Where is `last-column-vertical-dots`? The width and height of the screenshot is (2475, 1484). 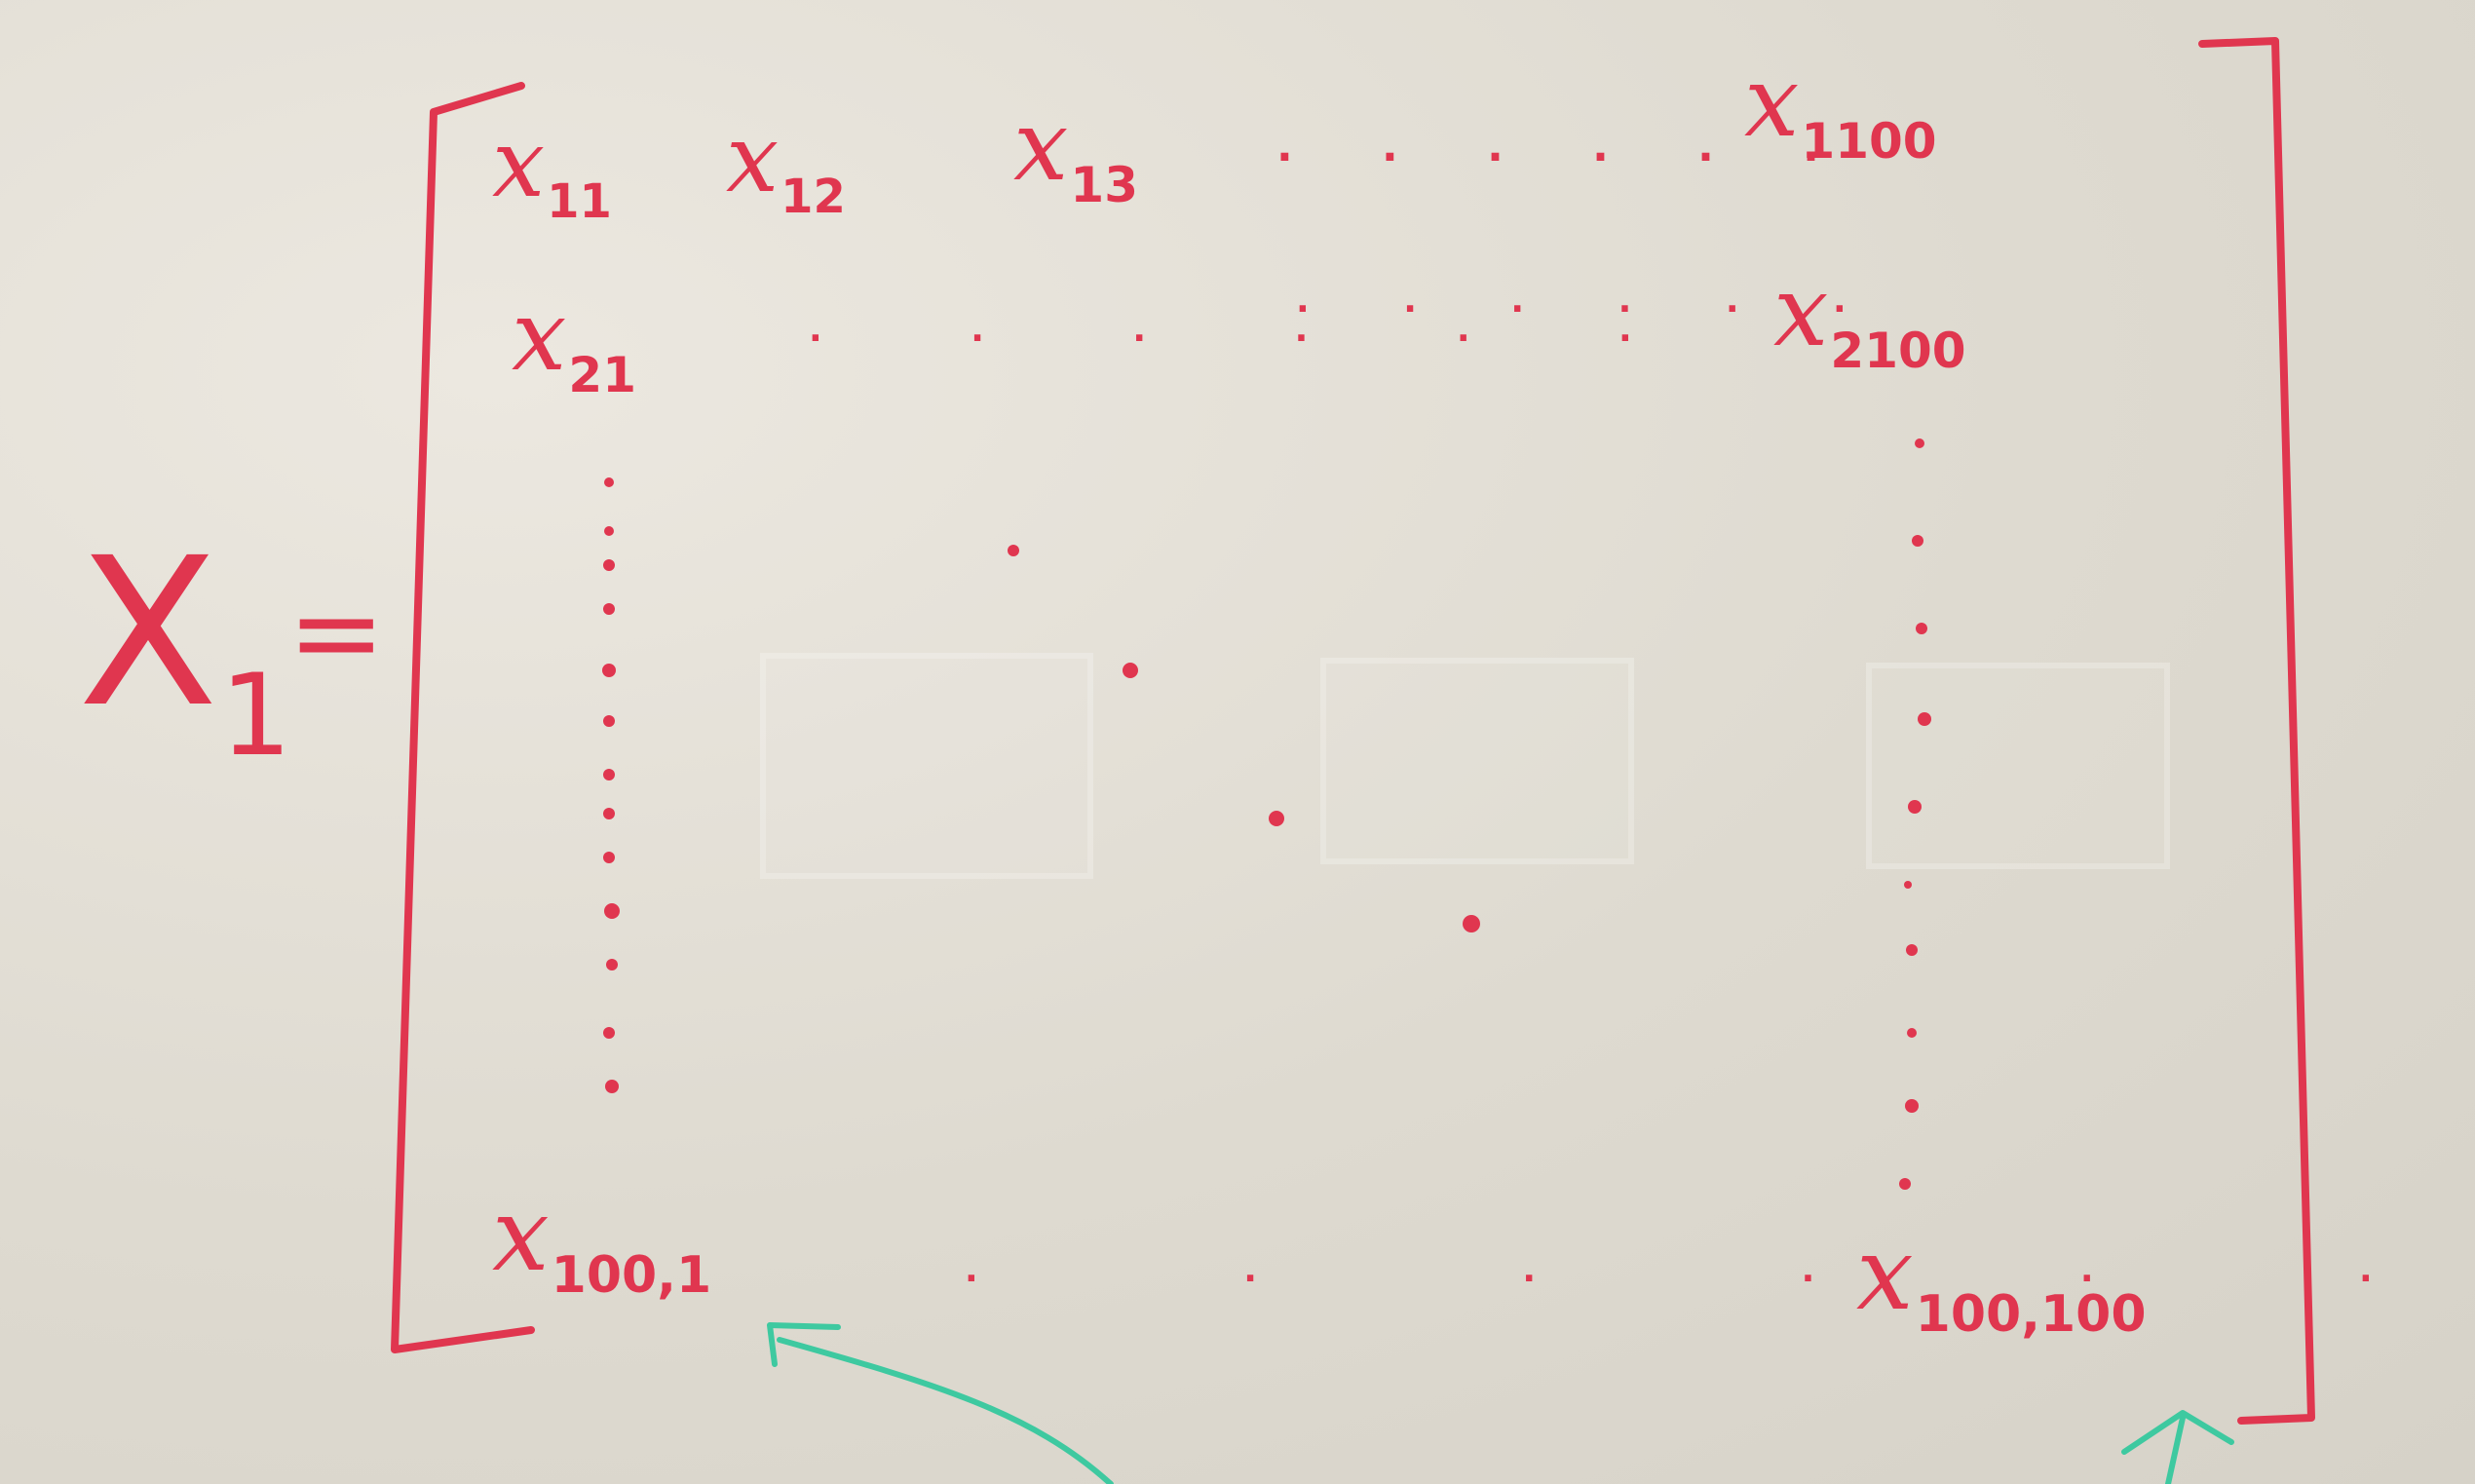
last-column-vertical-dots is located at coordinates (1915, 814).